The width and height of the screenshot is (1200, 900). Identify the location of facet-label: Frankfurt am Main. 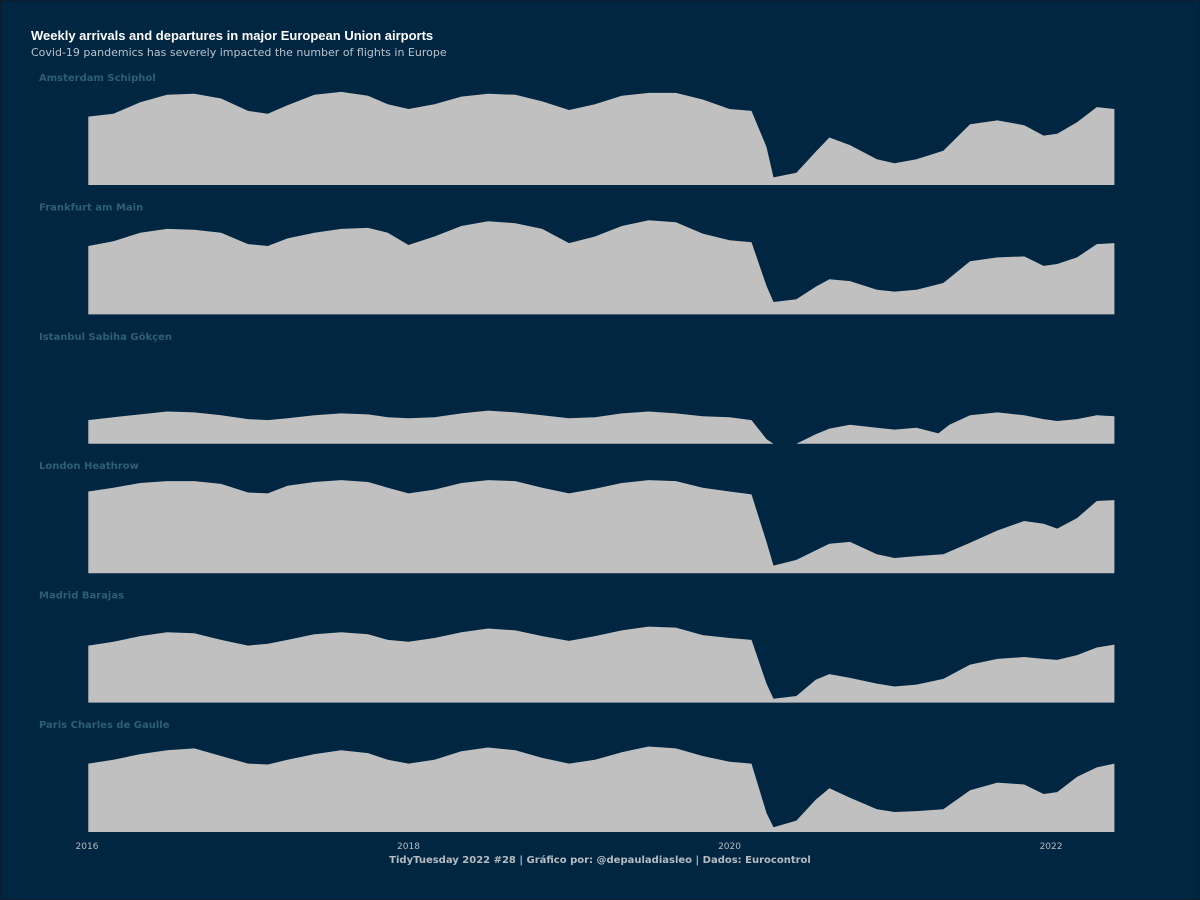
(91, 207).